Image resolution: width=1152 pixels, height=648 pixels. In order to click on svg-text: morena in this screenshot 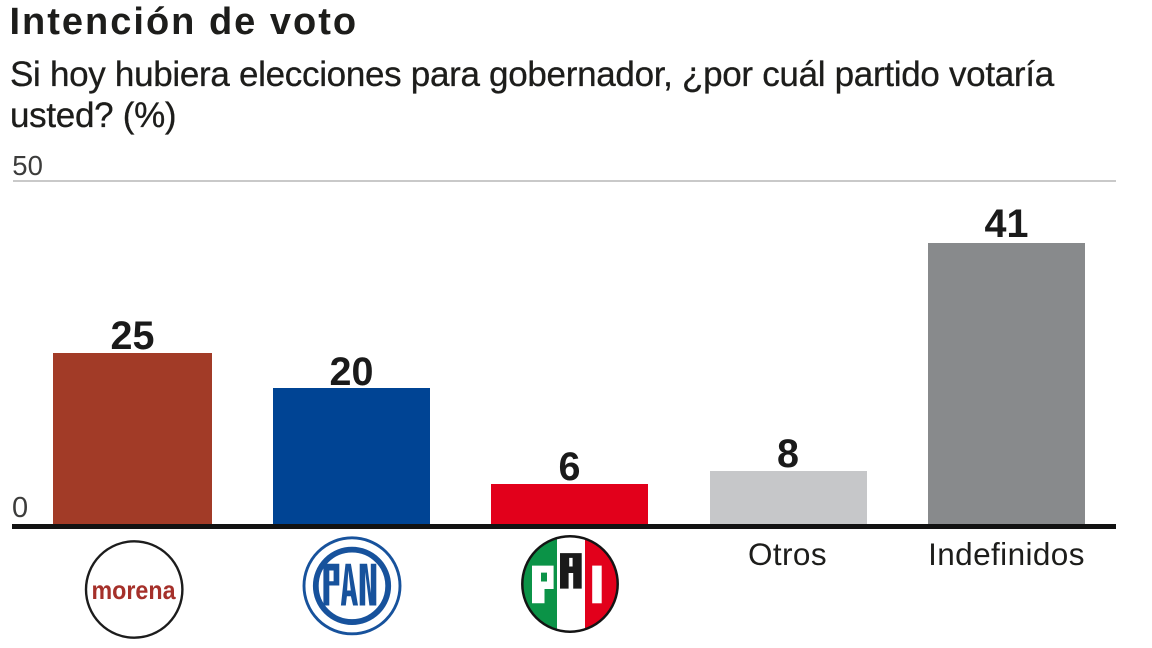, I will do `click(134, 590)`.